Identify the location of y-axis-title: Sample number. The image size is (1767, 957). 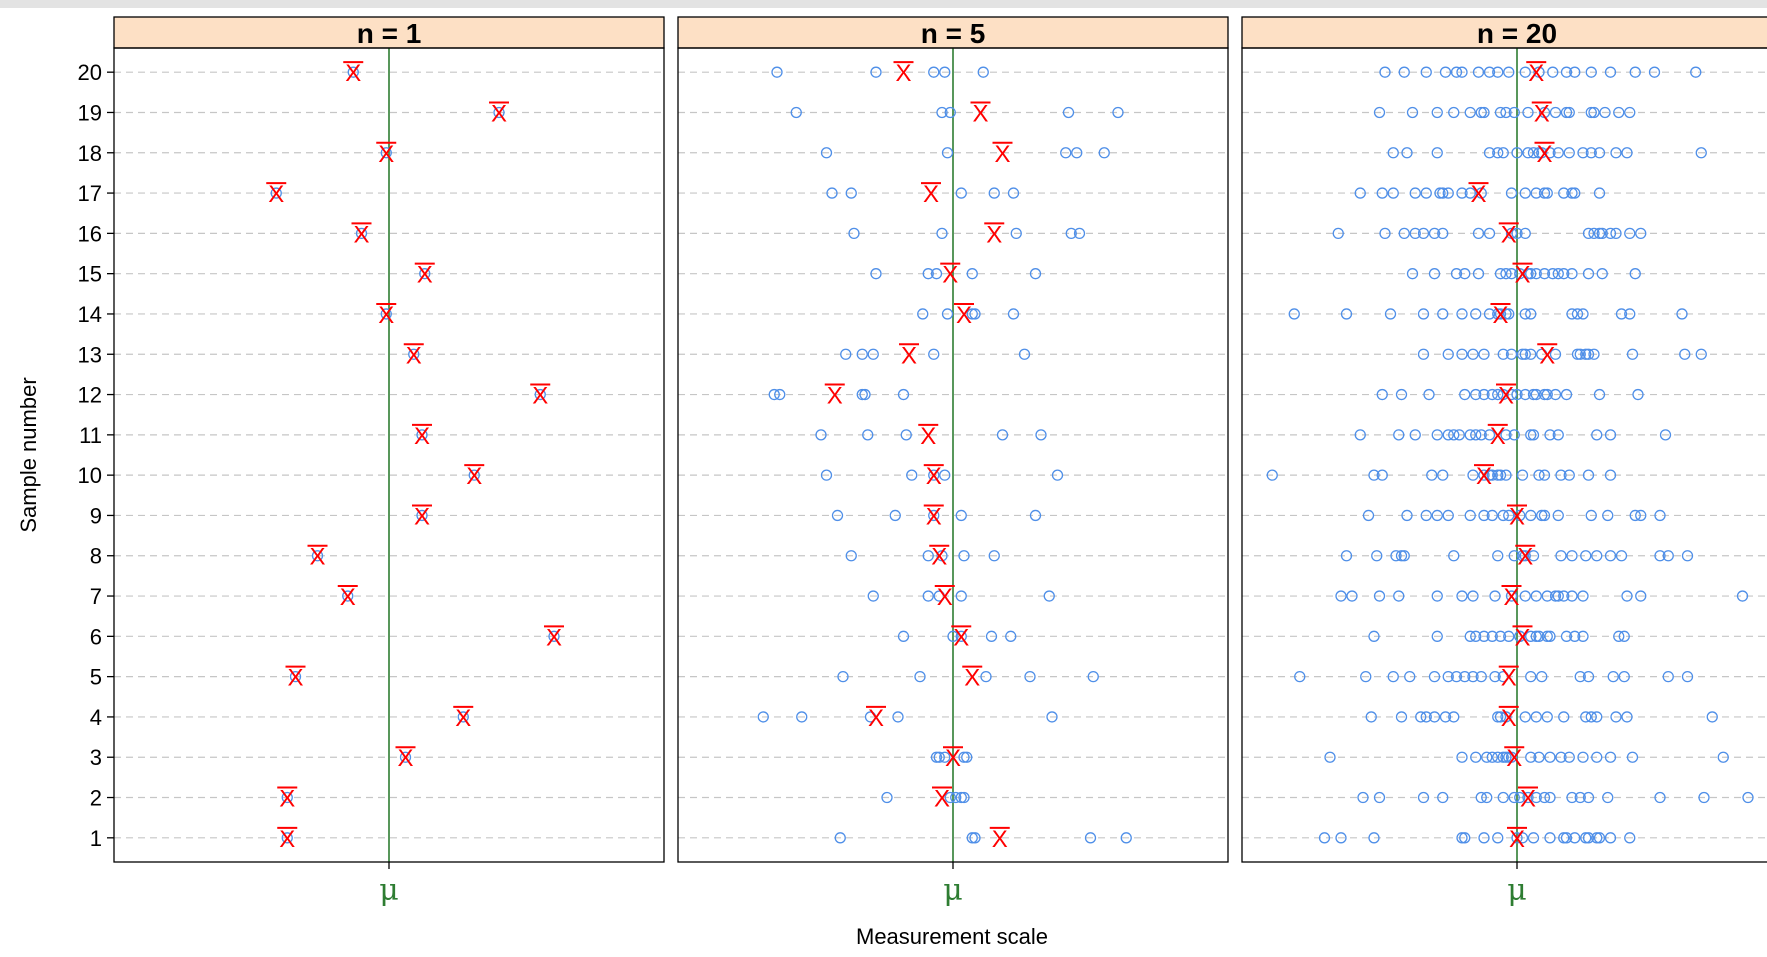
(28, 454).